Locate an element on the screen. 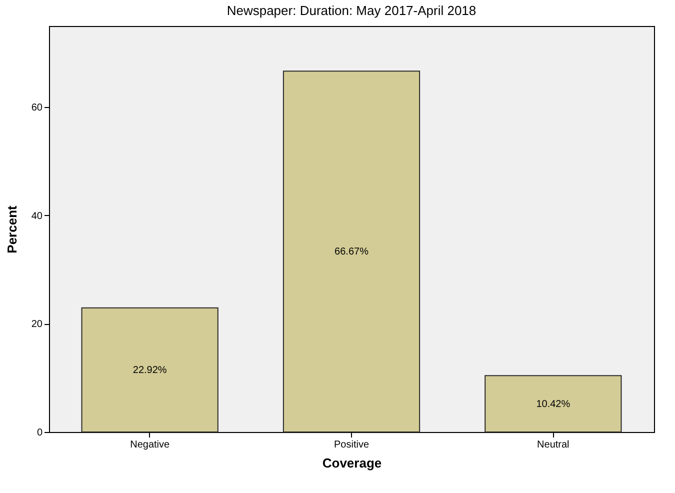  y-tick-label: 60 is located at coordinates (37, 108).